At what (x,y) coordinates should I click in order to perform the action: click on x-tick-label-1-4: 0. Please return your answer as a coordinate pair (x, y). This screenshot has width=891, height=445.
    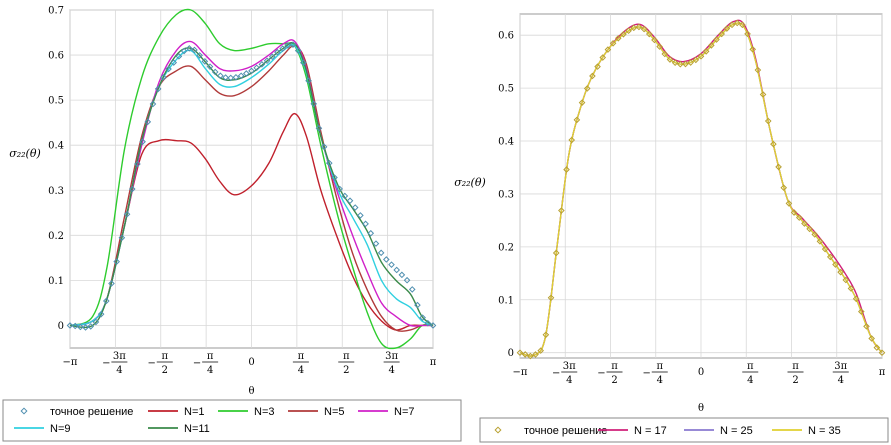
    Looking at the image, I should click on (251, 362).